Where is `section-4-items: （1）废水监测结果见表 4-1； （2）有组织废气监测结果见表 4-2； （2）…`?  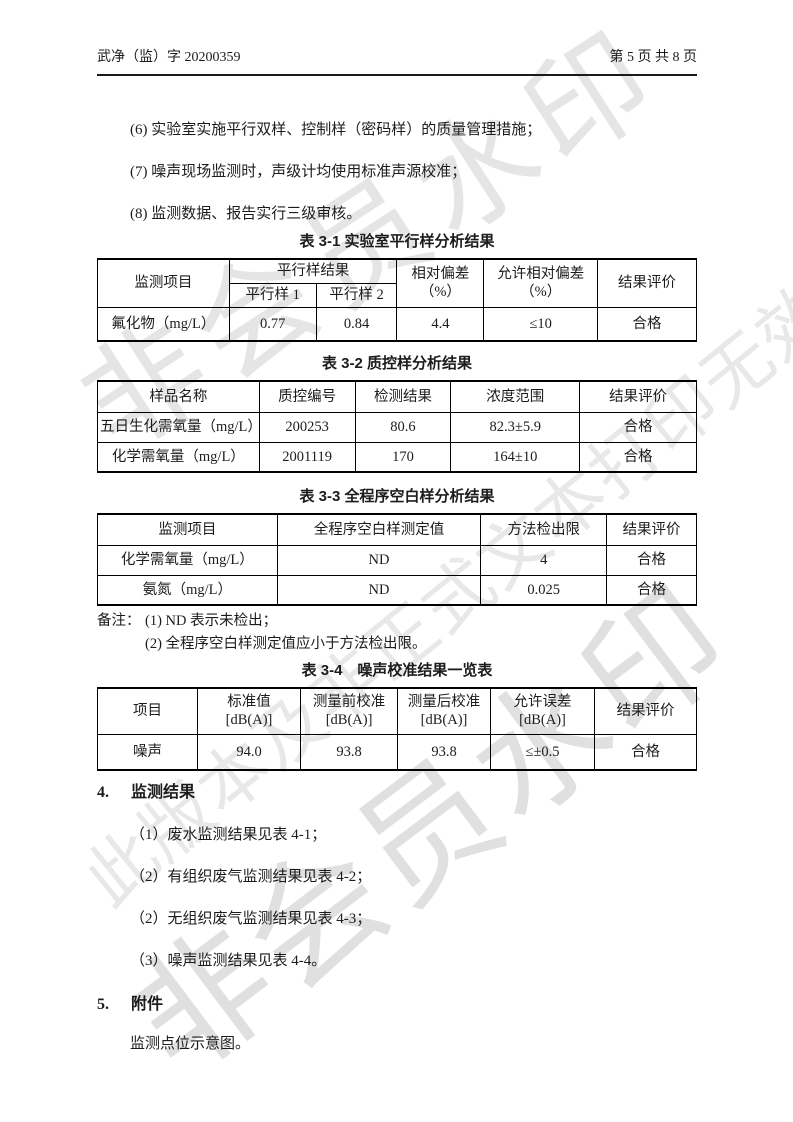
section-4-items: （1）废水监测结果见表 4-1； （2）有组织废气监测结果见表 4-2； （2）… is located at coordinates (397, 898).